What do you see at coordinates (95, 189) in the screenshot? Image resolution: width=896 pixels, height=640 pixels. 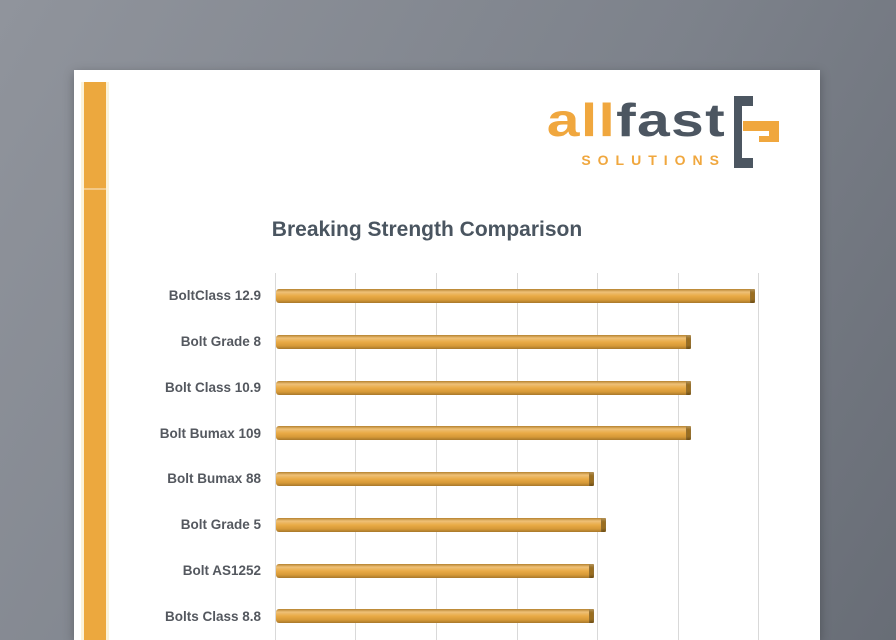 I see `accent-stripe-seam` at bounding box center [95, 189].